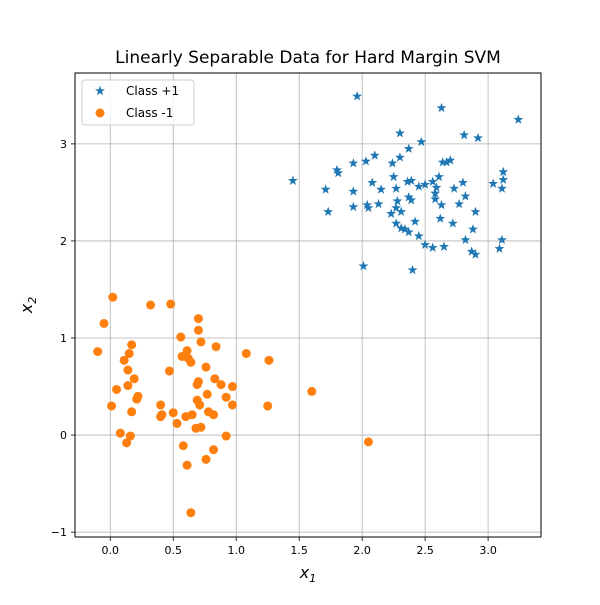 The image size is (600, 605). What do you see at coordinates (425, 550) in the screenshot?
I see `x-tick-label: 2.5` at bounding box center [425, 550].